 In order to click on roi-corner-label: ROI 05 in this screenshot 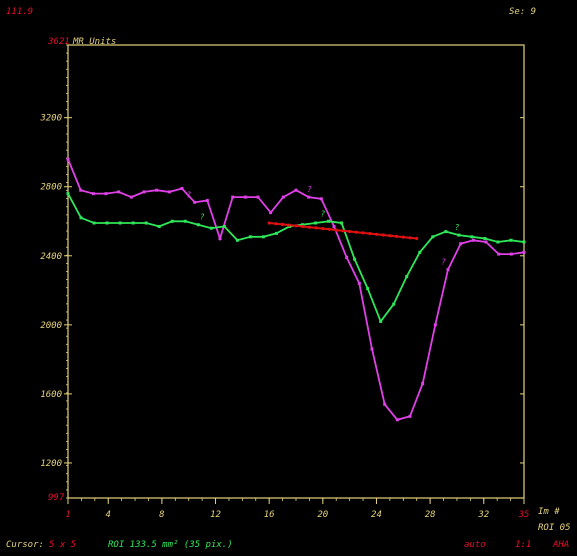, I will do `click(554, 528)`.